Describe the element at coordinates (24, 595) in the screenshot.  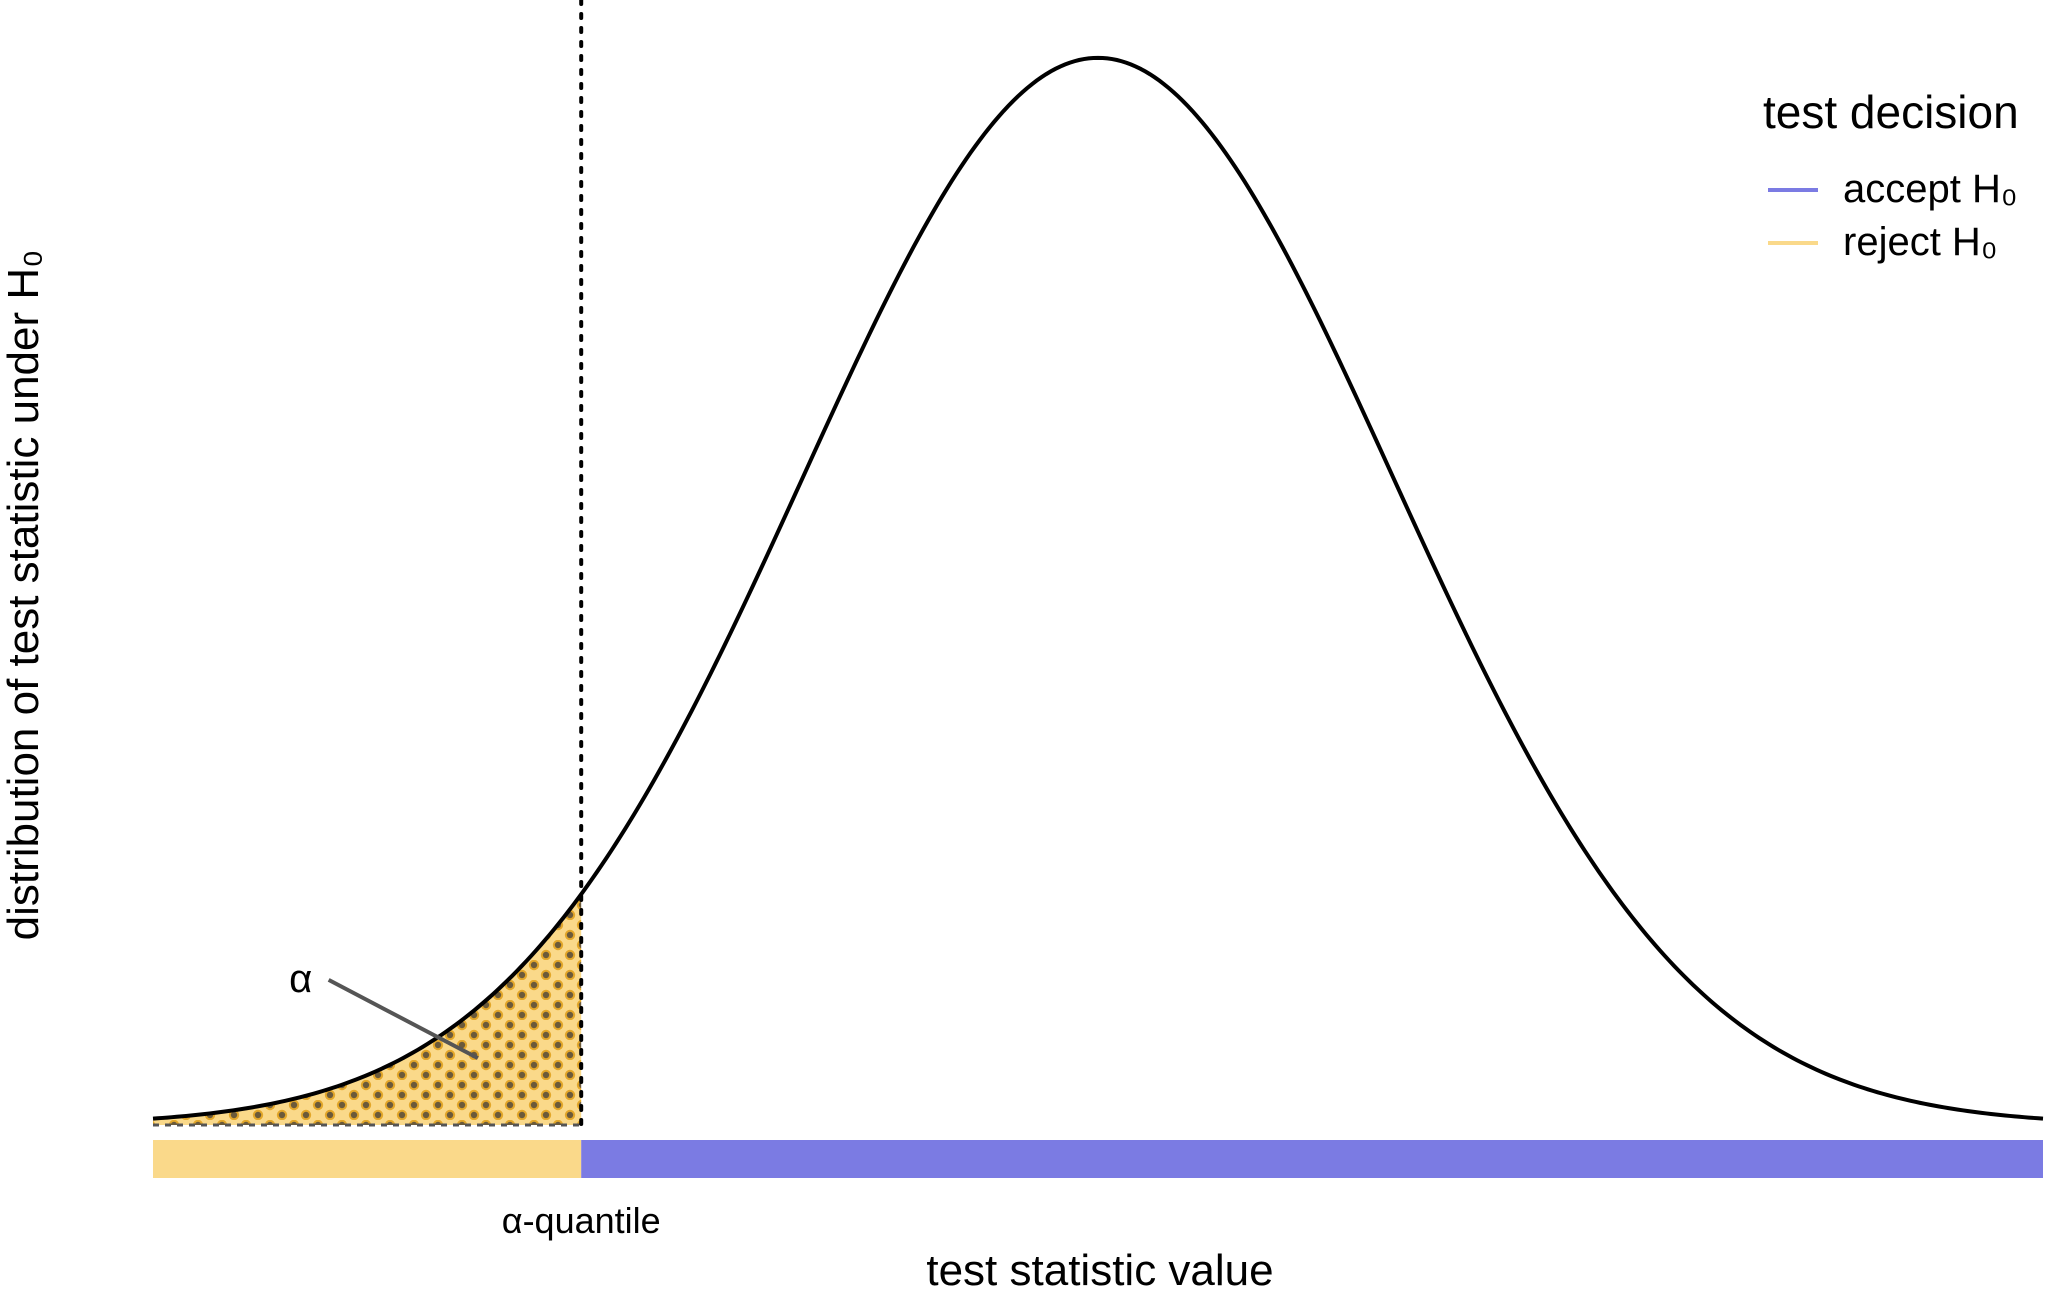
I see `y-axis-title: distribution of test statistic under H₀` at that location.